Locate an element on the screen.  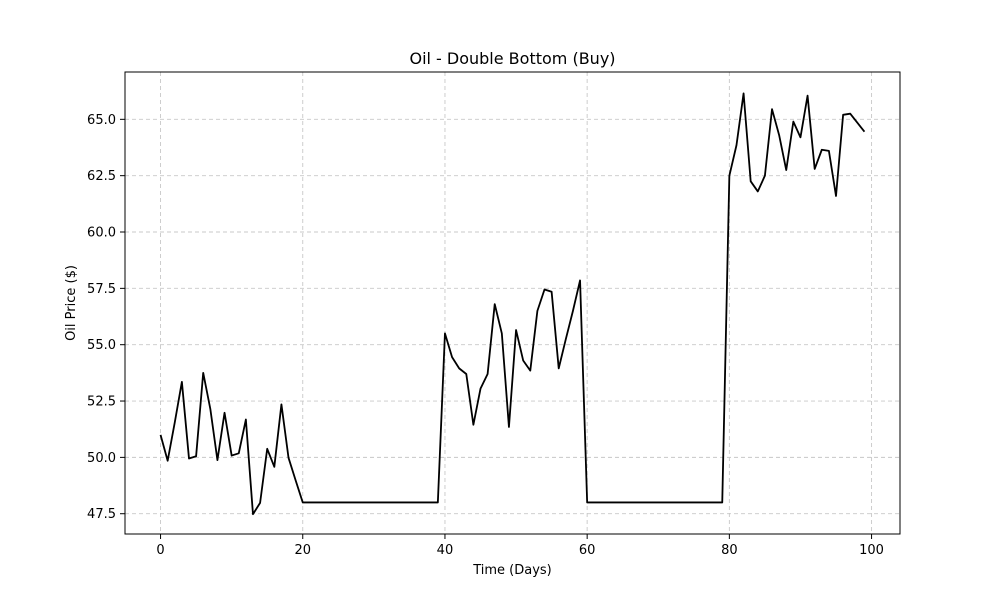
y-tick-label: 52.5 is located at coordinates (101, 402).